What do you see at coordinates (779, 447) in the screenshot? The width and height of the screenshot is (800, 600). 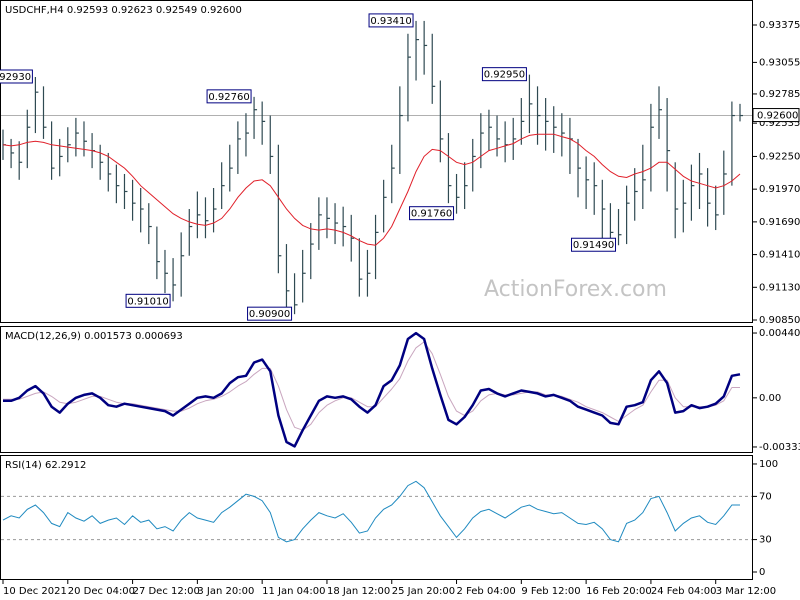 I see `y-tick-label: -0.003338` at bounding box center [779, 447].